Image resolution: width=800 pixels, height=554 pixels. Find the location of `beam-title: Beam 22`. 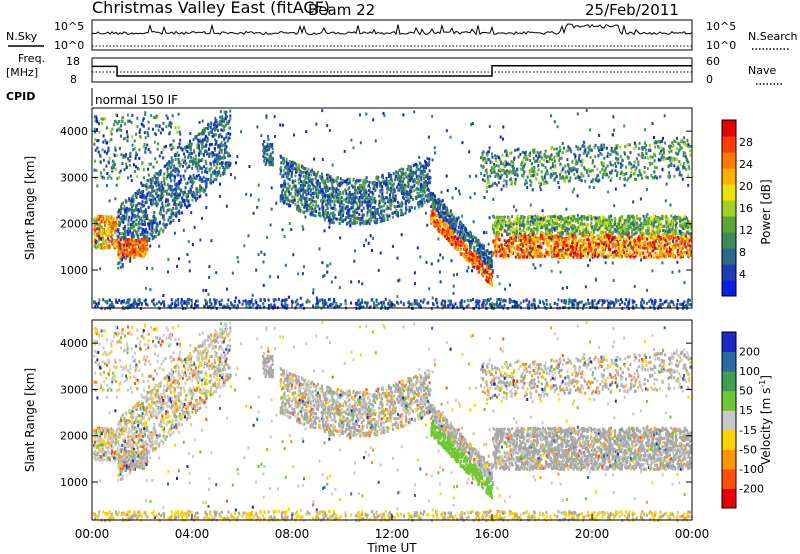

beam-title: Beam 22 is located at coordinates (341, 10).